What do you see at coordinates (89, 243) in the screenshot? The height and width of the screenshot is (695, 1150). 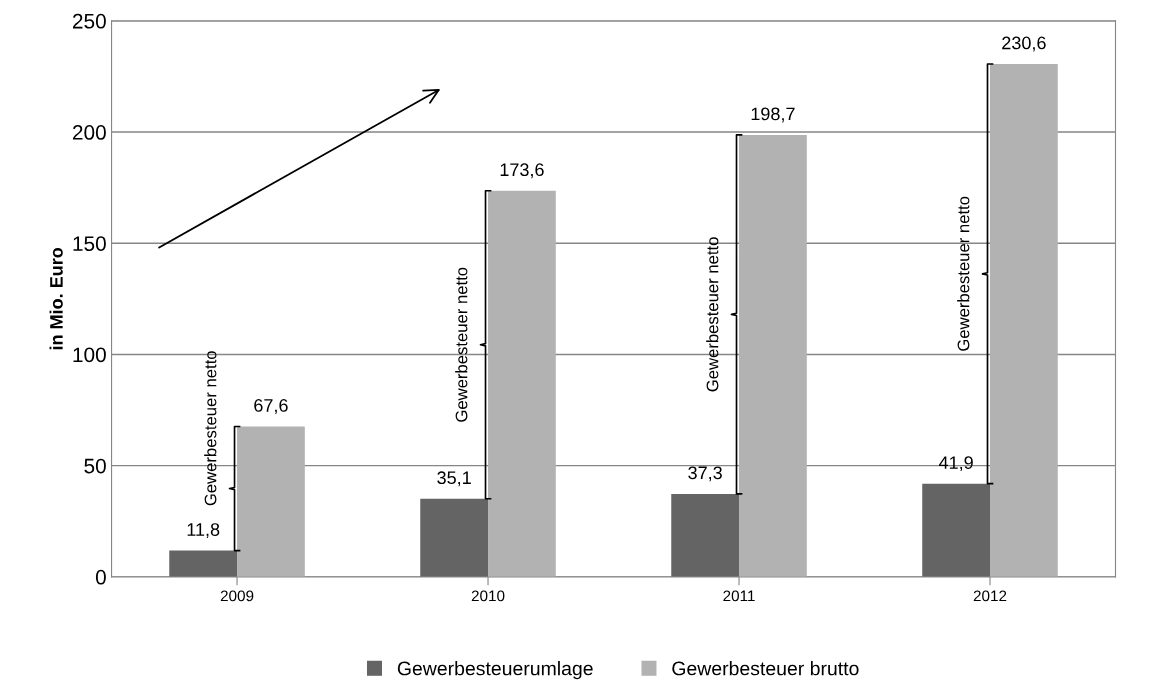 I see `y-tick-label: 150` at bounding box center [89, 243].